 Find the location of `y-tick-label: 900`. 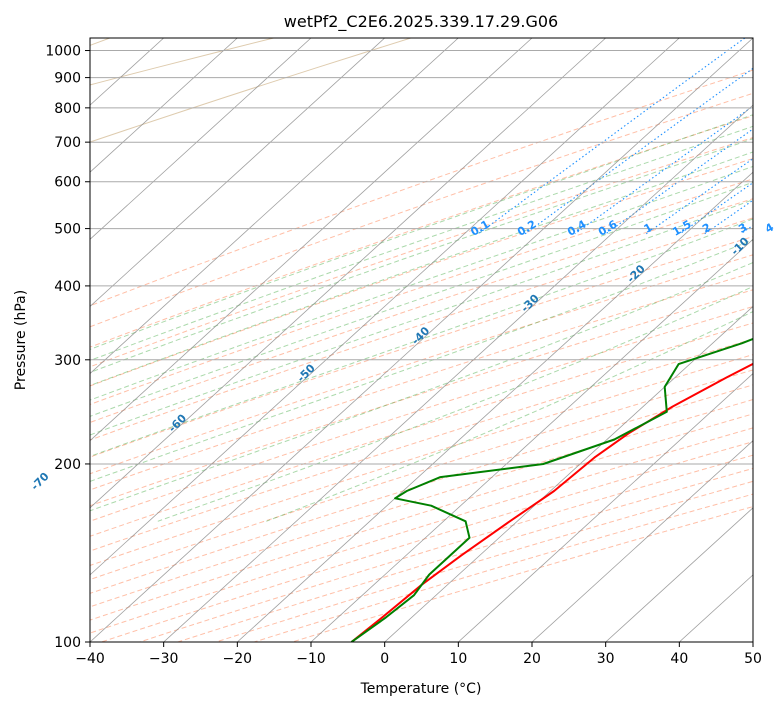

y-tick-label: 900 is located at coordinates (67, 79).